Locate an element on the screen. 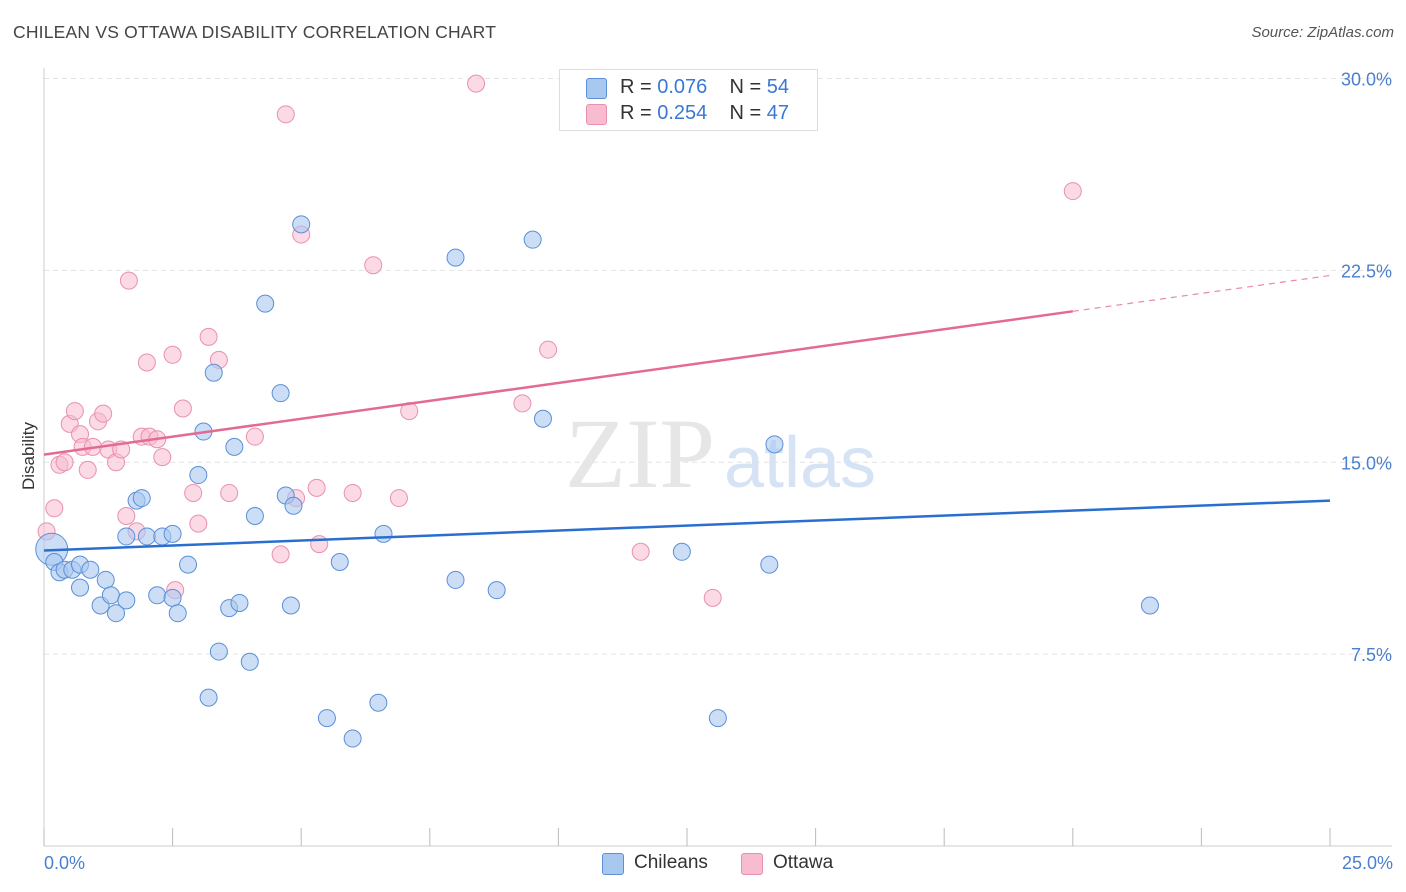 This screenshot has width=1406, height=892. legend-n-value: 54 is located at coordinates (778, 87).